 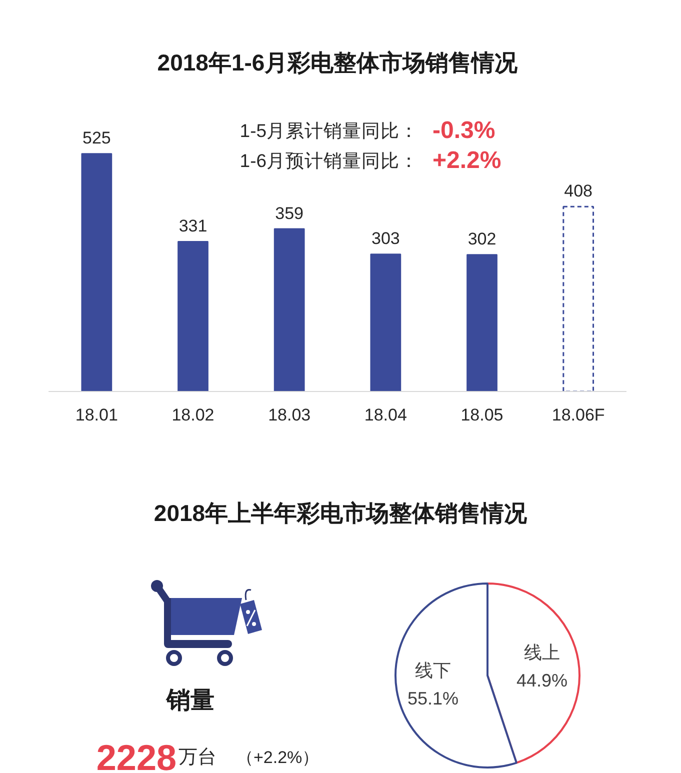 I want to click on x-tick-label: 18.01, so click(x=96, y=415).